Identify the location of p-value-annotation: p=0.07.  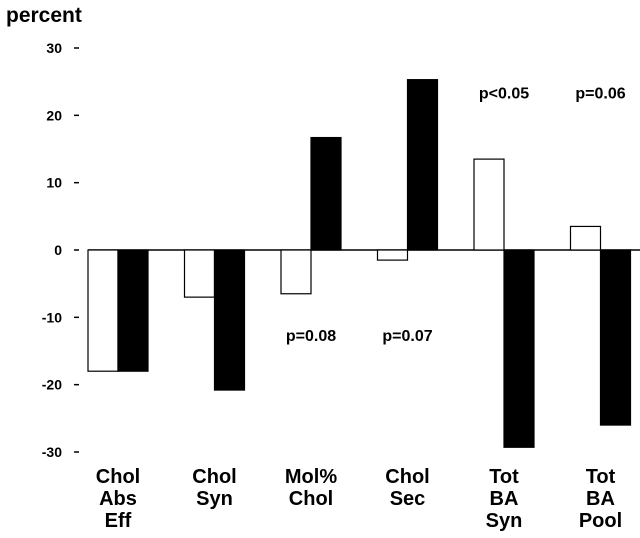
(407, 336).